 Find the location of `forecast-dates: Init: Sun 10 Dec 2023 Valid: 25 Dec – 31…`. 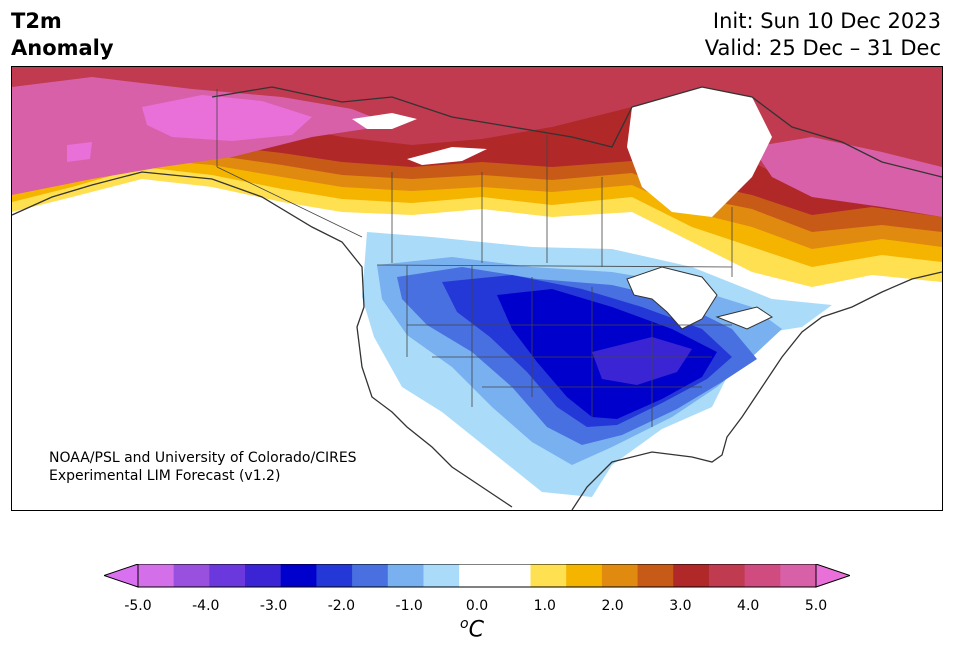

forecast-dates: Init: Sun 10 Dec 2023 Valid: 25 Dec – 31… is located at coordinates (823, 35).